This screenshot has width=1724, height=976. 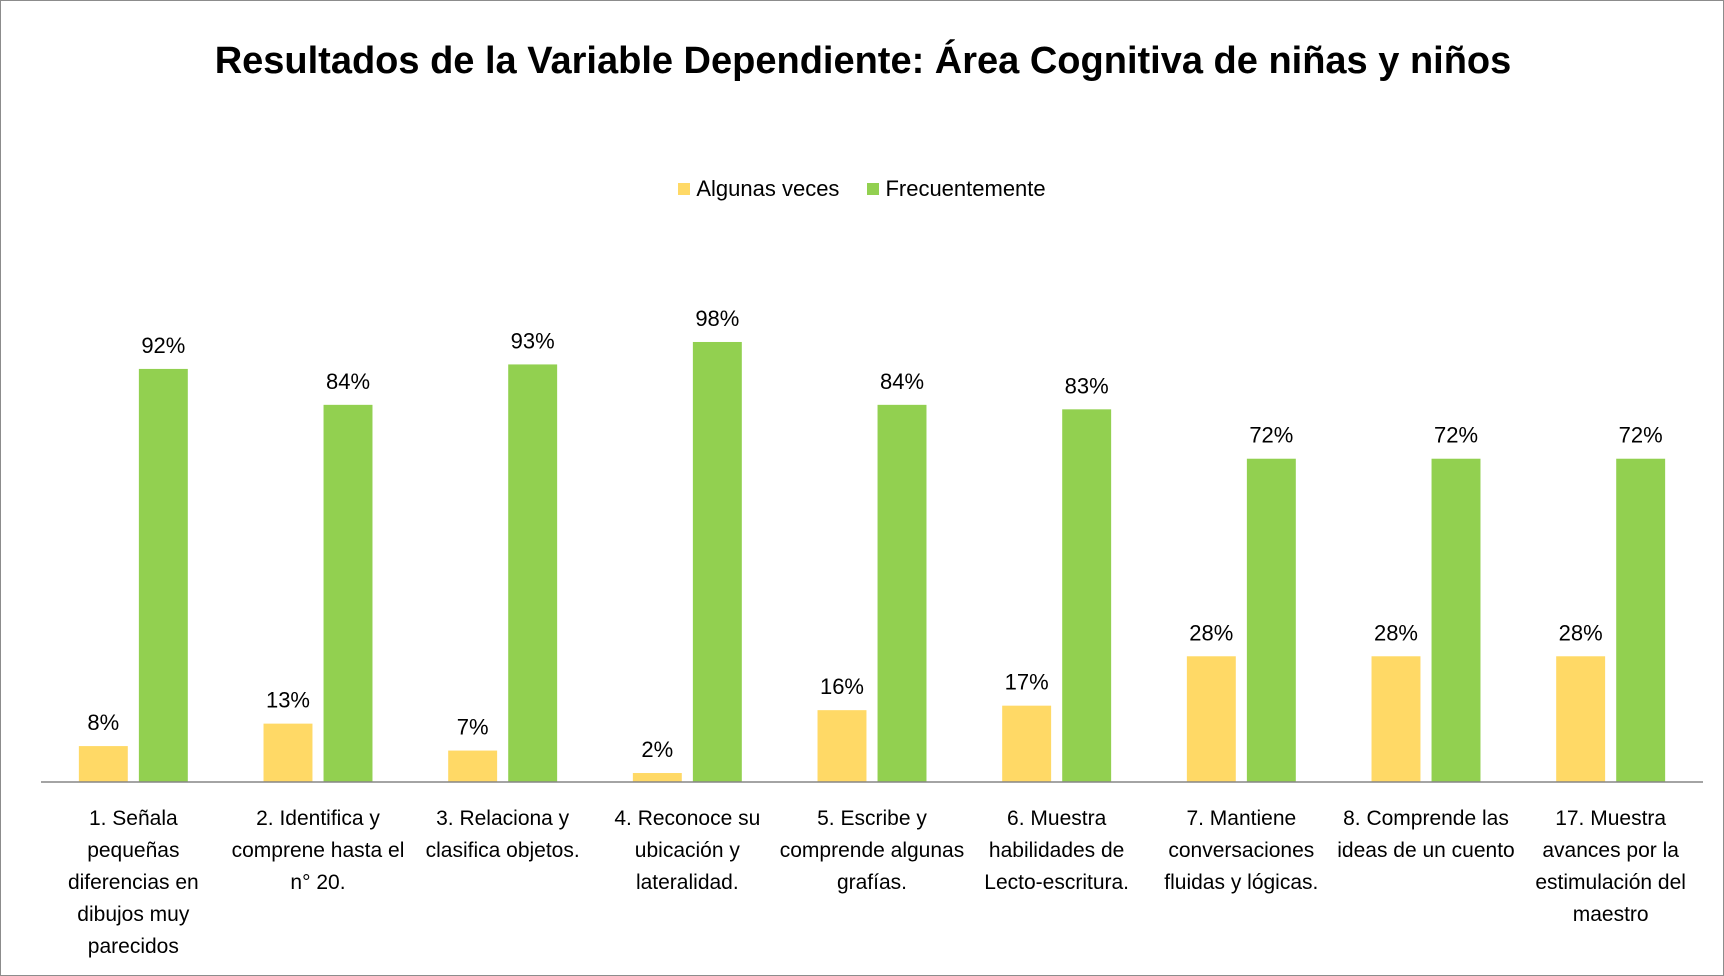 What do you see at coordinates (103, 722) in the screenshot?
I see `data-label: 8%` at bounding box center [103, 722].